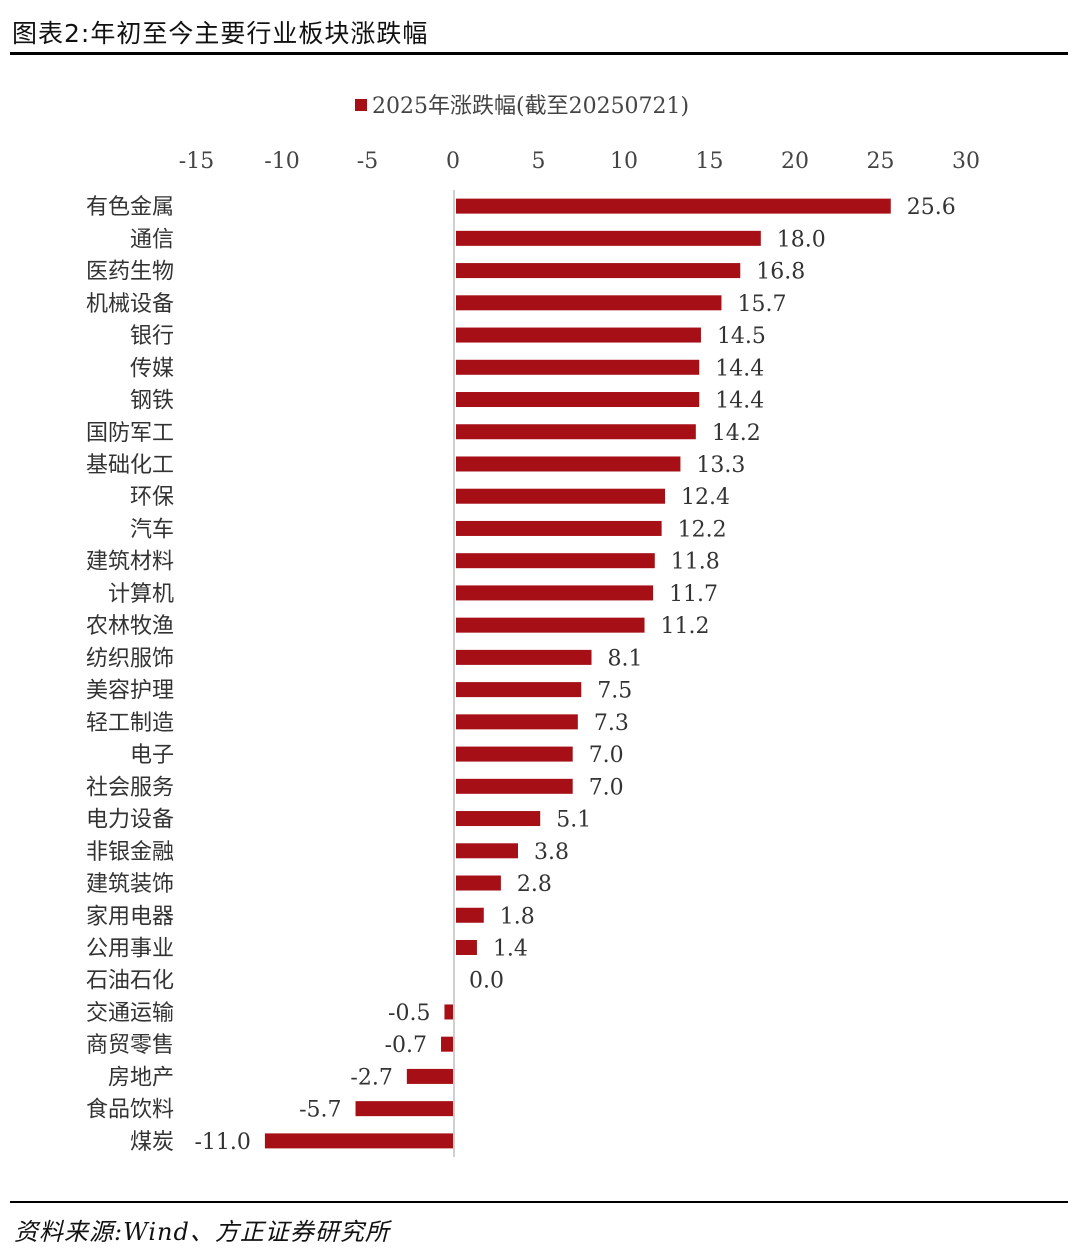 This screenshot has height=1258, width=1080. Describe the element at coordinates (702, 529) in the screenshot. I see `value-label: 12.2` at that location.